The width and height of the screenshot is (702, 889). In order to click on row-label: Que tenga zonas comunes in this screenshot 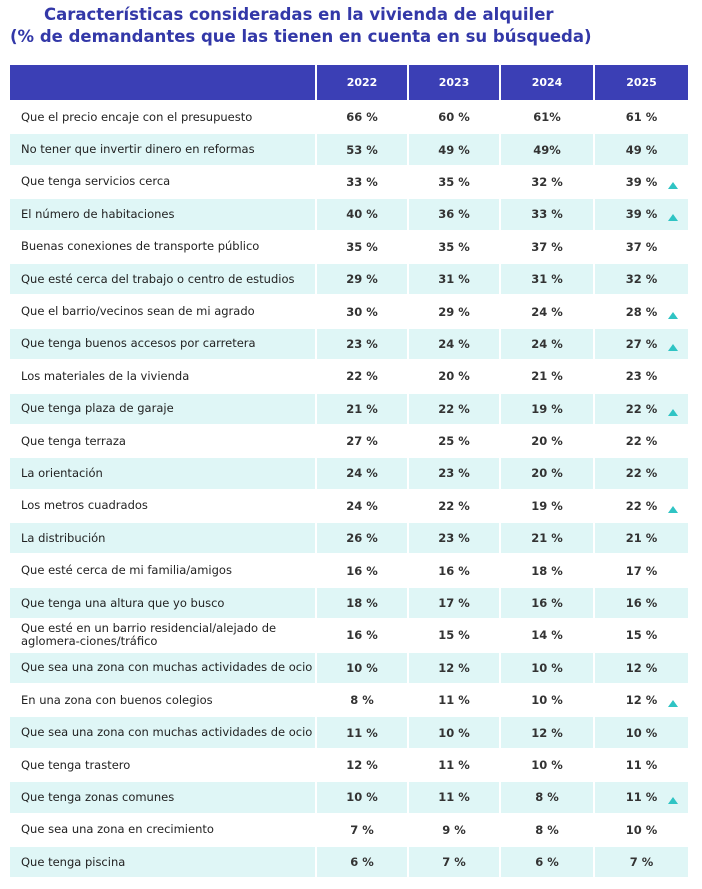, I will do `click(163, 797)`.